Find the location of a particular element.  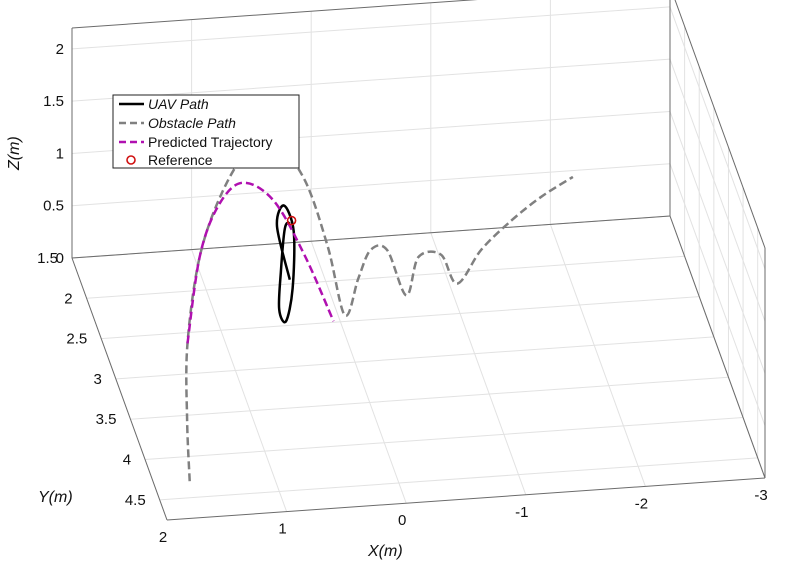

series-line-uav-path is located at coordinates (285, 264).